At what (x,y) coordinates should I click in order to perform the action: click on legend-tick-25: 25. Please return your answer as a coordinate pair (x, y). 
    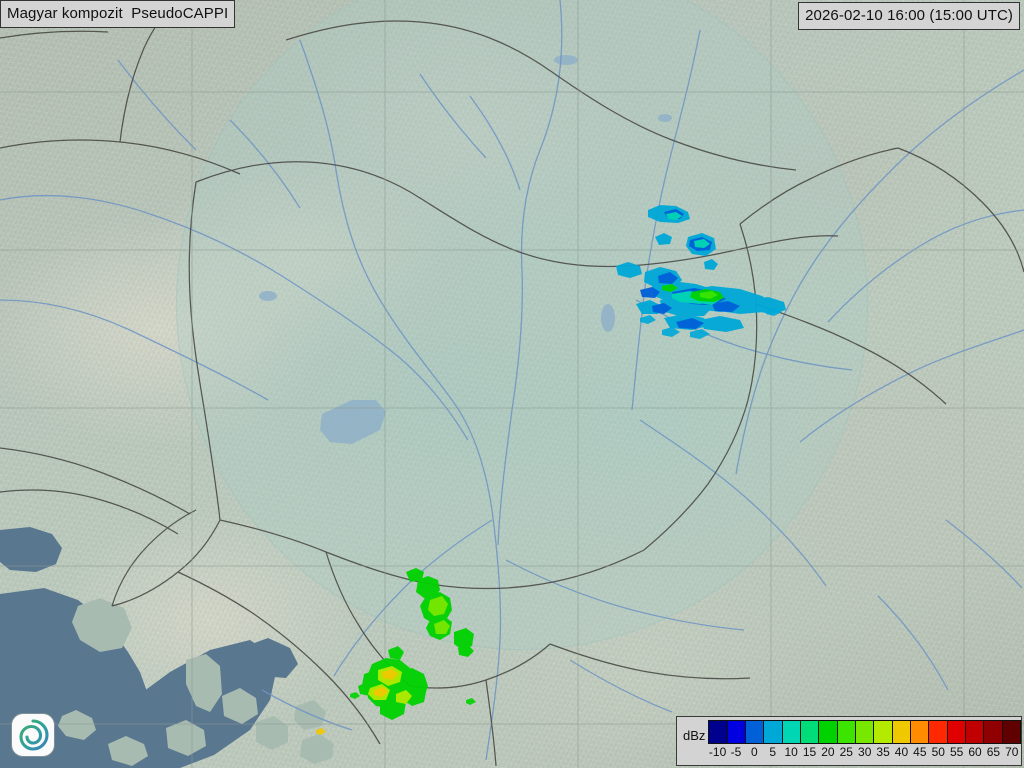
    Looking at the image, I should click on (846, 752).